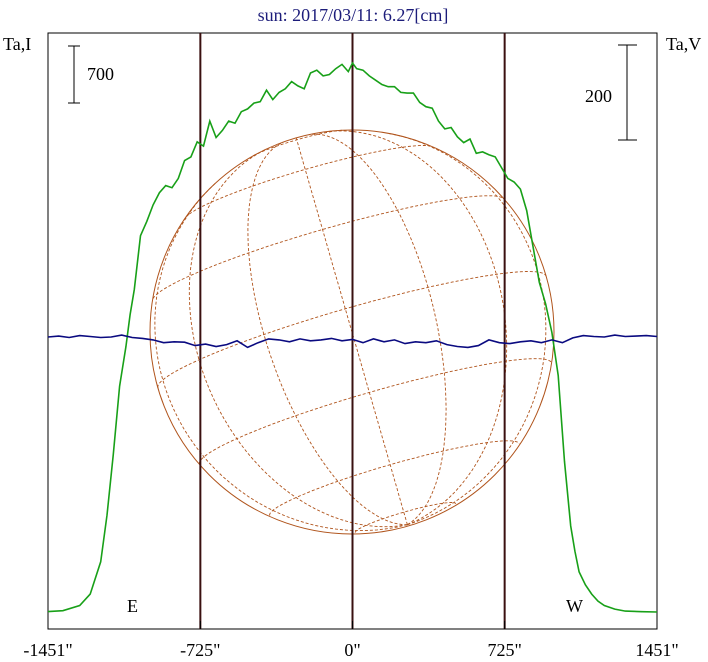  What do you see at coordinates (132, 606) in the screenshot?
I see `east-label: E` at bounding box center [132, 606].